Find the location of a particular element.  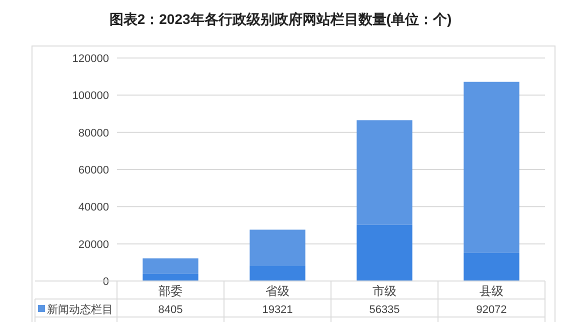

x-tick-label: 部委 is located at coordinates (170, 291).